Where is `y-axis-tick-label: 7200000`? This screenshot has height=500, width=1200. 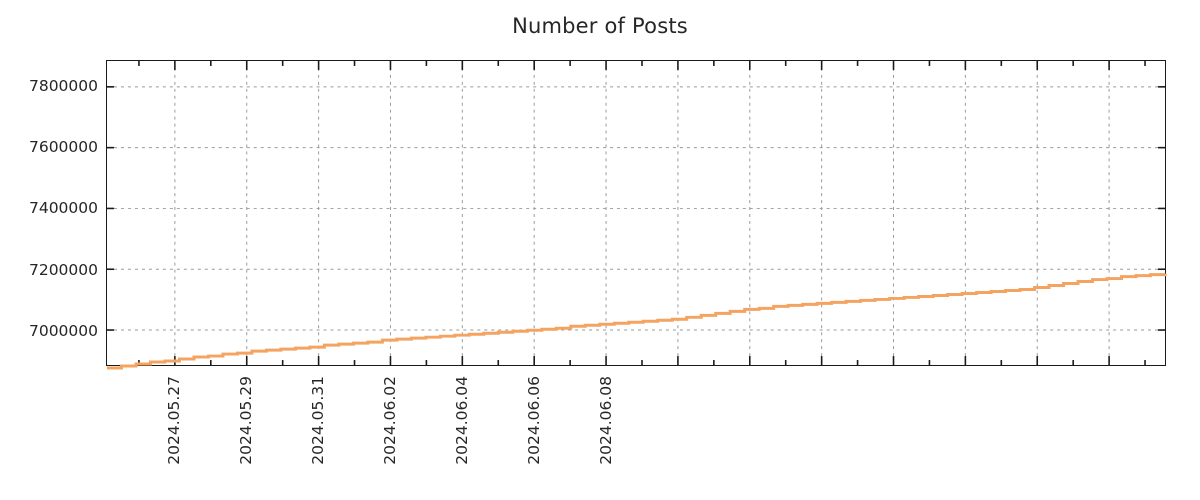
y-axis-tick-label: 7200000 is located at coordinates (63, 269).